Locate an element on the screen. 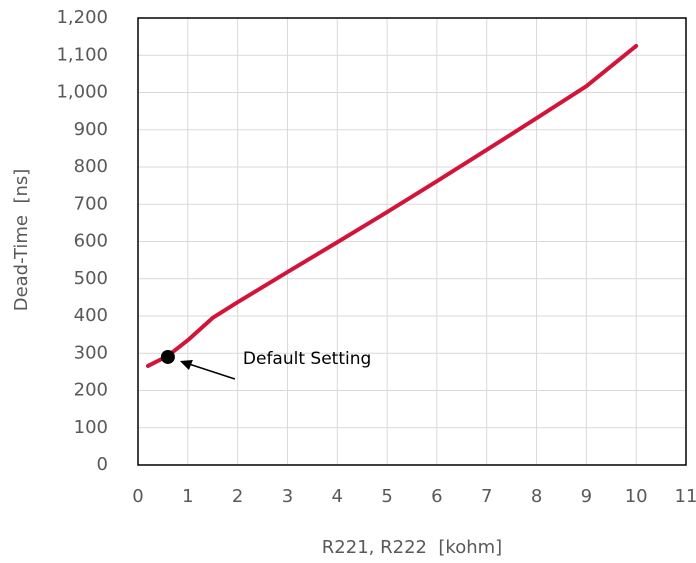 This screenshot has width=696, height=563. x-tick-label: 10 is located at coordinates (636, 496).